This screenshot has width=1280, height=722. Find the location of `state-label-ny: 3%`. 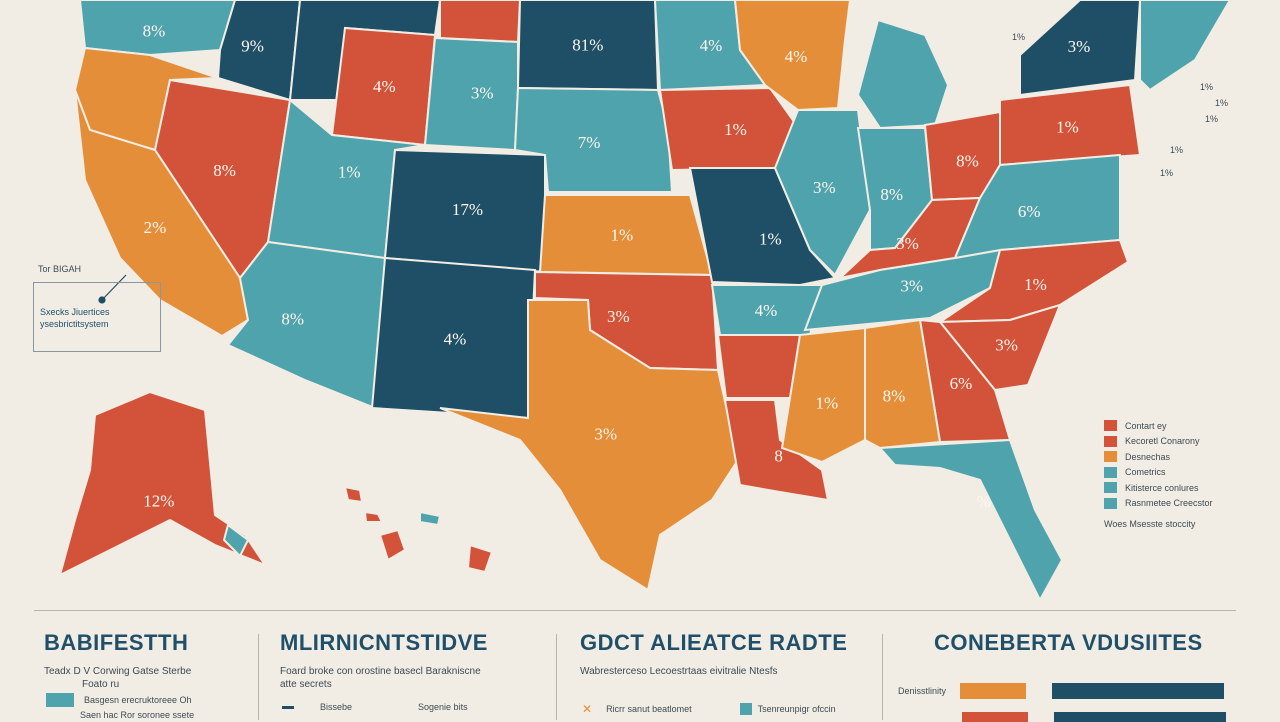

state-label-ny: 3% is located at coordinates (1079, 46).